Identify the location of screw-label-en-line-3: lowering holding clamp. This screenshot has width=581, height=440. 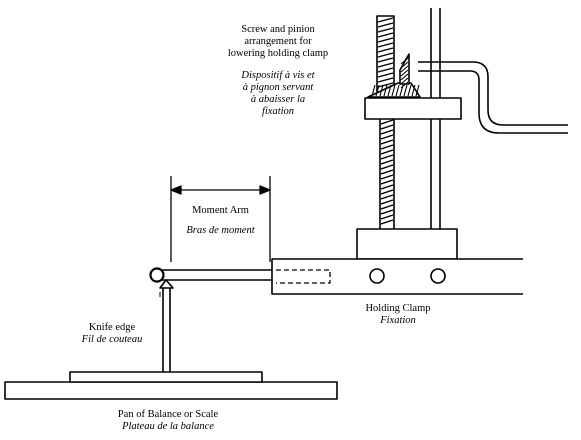
(278, 53).